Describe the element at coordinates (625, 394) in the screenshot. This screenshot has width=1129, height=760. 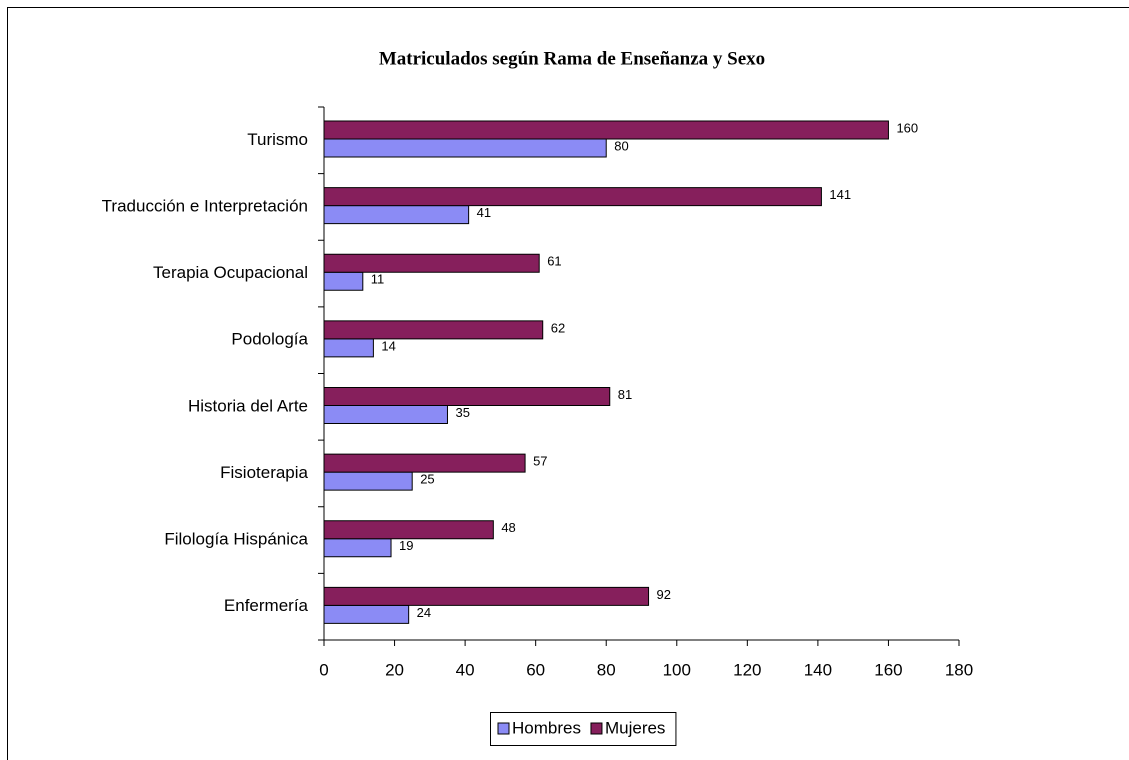
I see `data-label: 81` at that location.